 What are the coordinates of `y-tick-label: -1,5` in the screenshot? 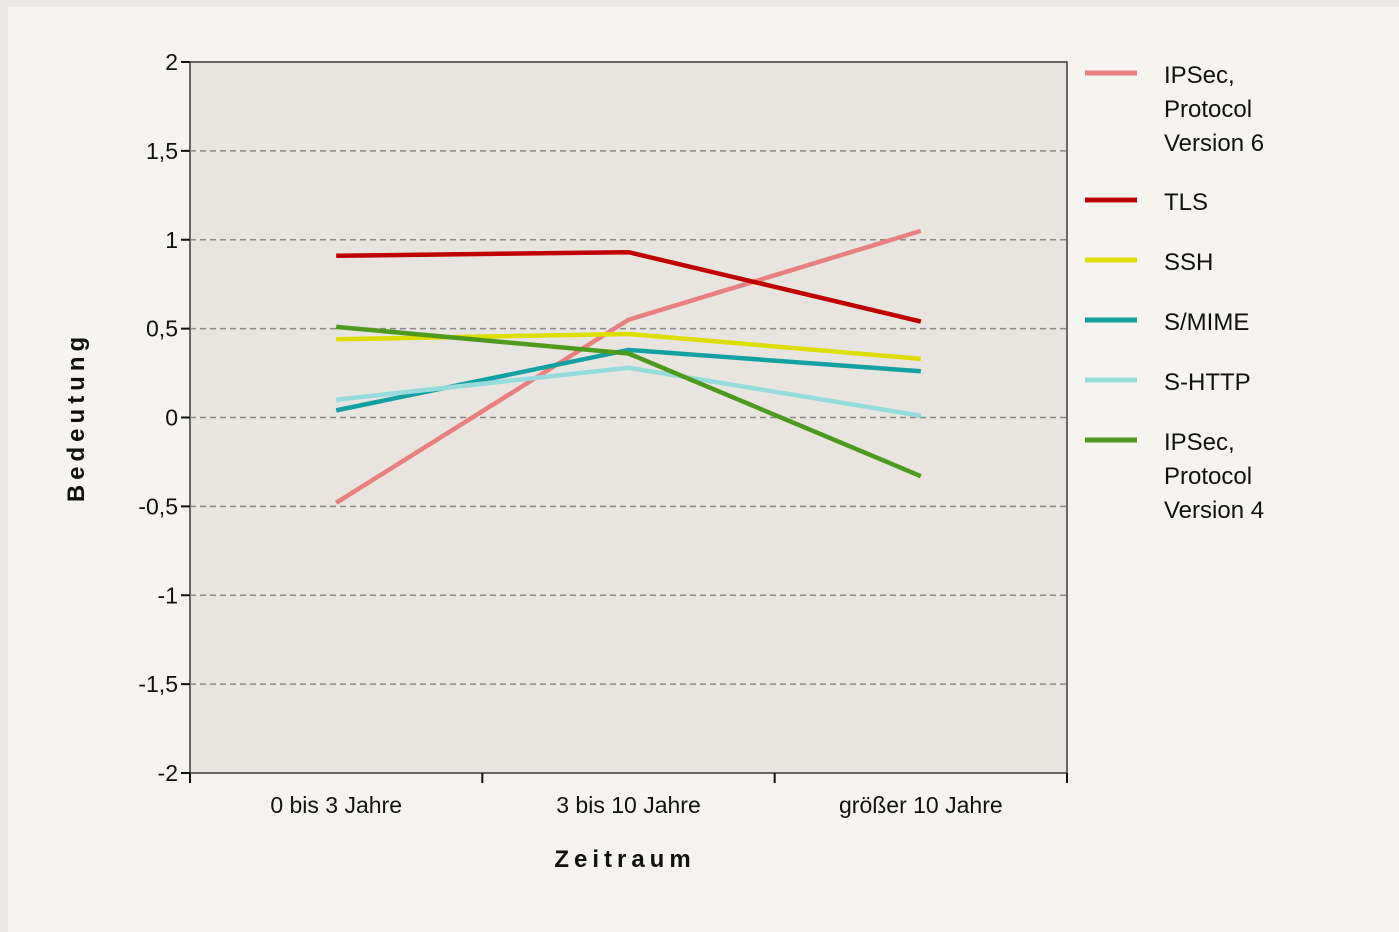 It's located at (158, 684).